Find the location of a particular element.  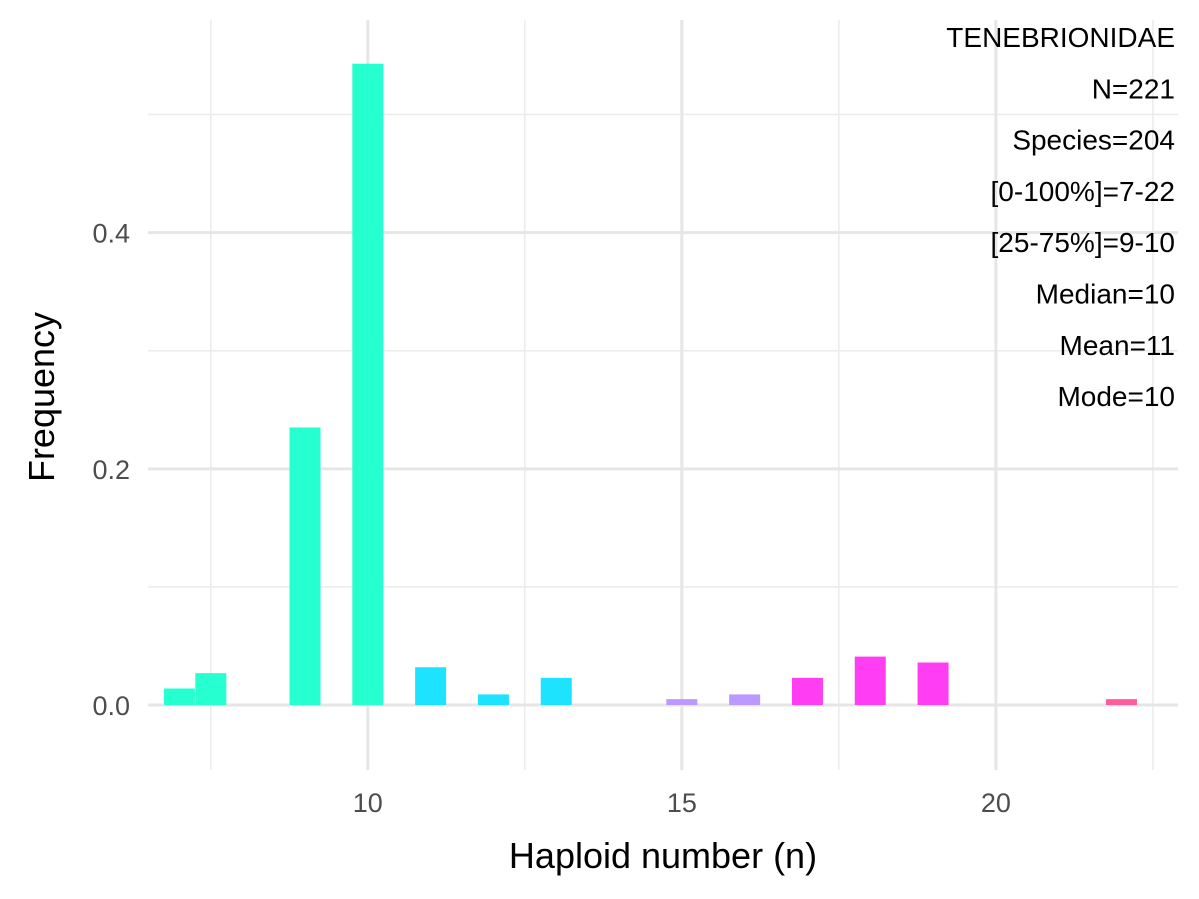

y-tick-label: 0.0 is located at coordinates (111, 706).